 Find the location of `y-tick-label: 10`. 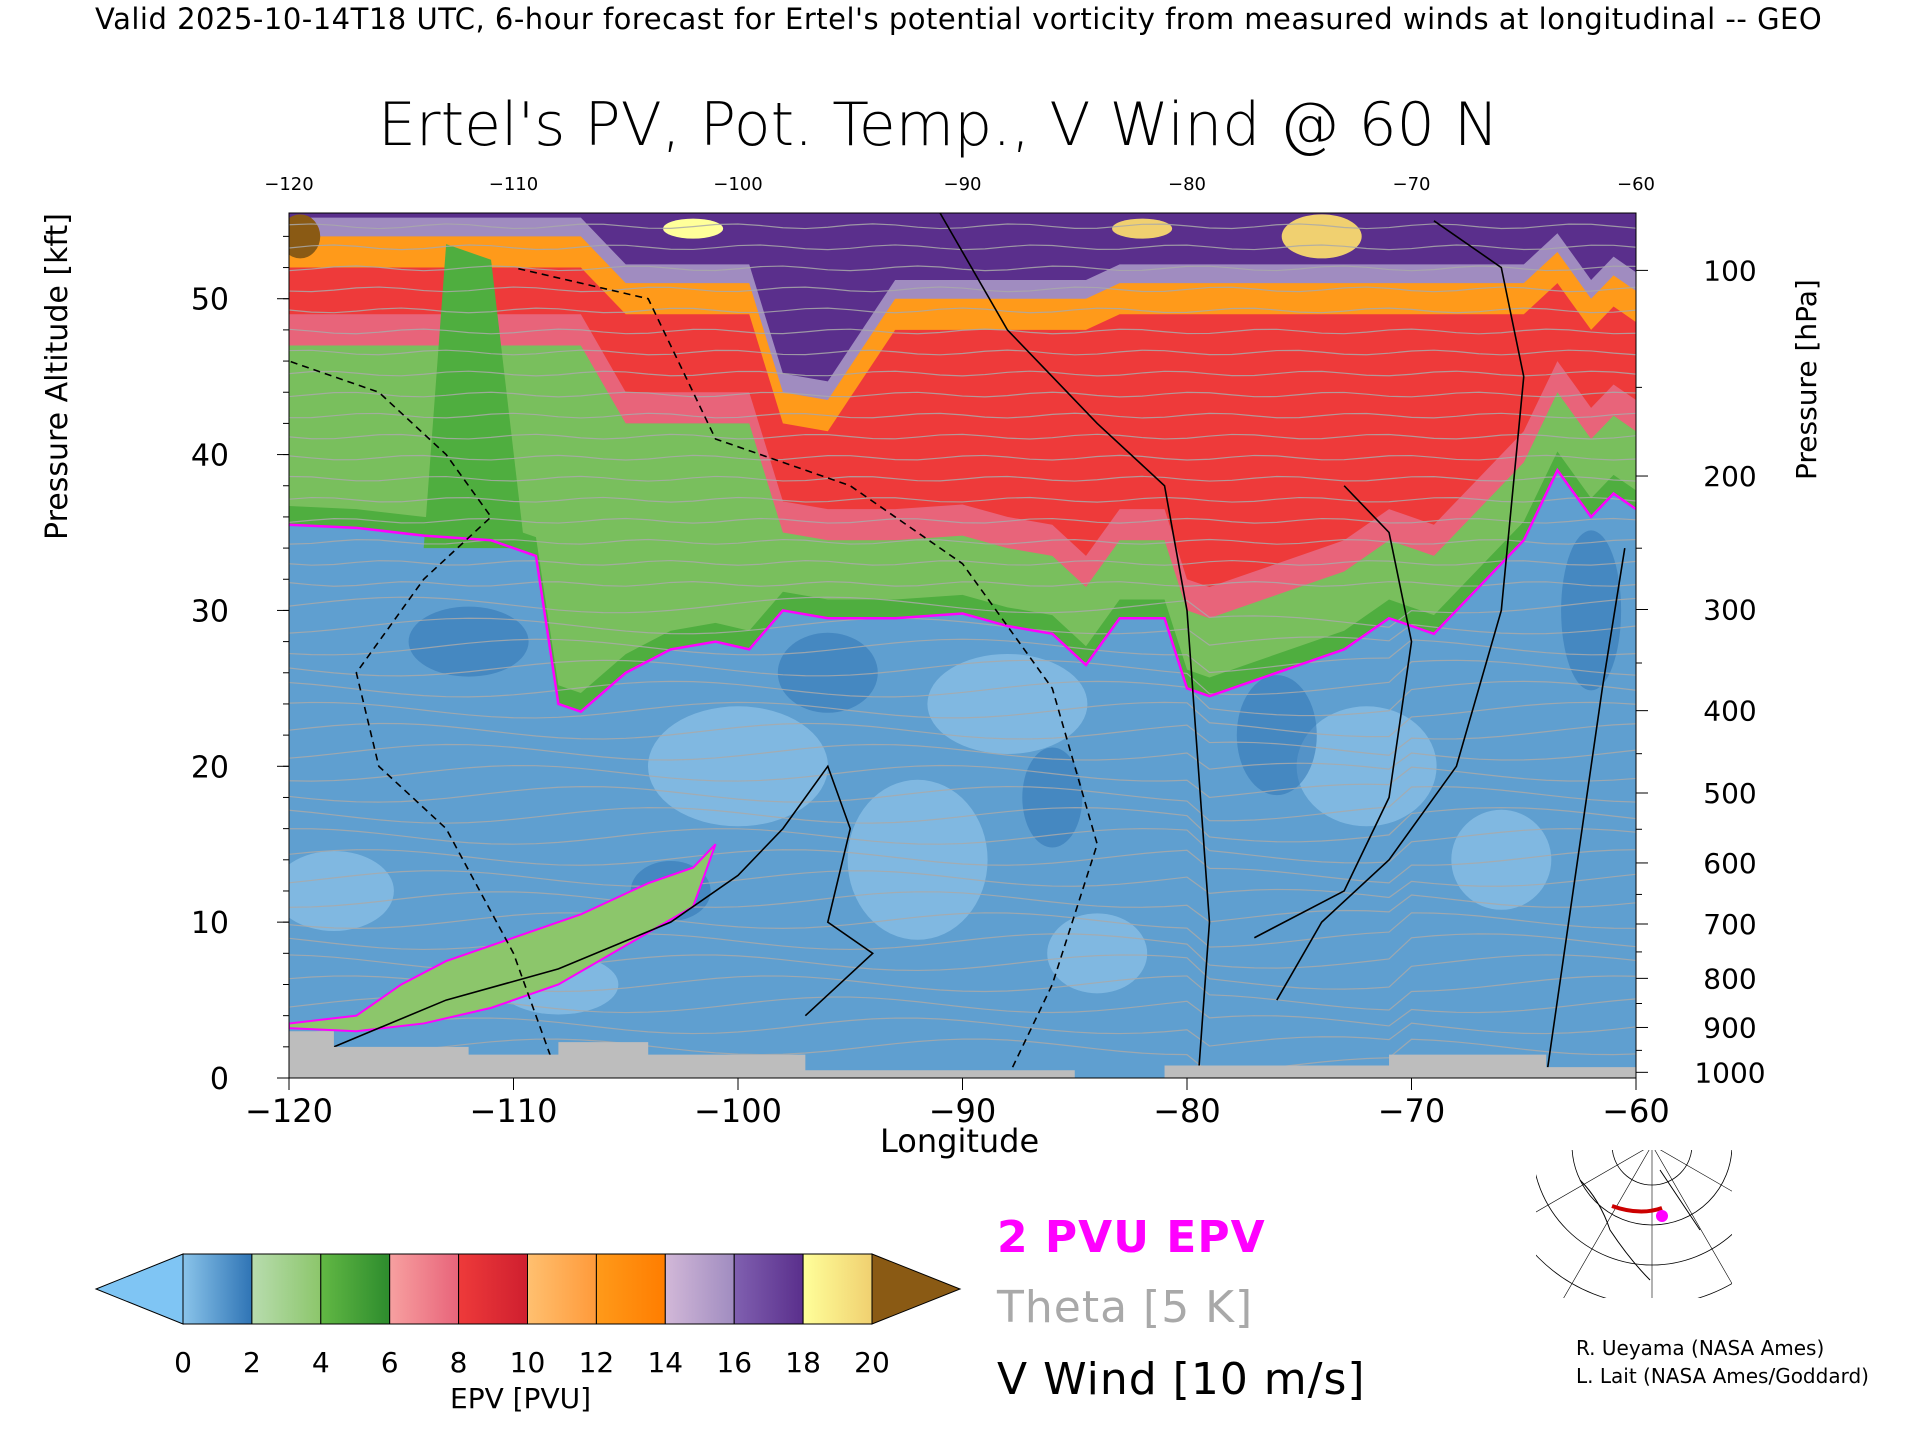

y-tick-label: 10 is located at coordinates (210, 923).